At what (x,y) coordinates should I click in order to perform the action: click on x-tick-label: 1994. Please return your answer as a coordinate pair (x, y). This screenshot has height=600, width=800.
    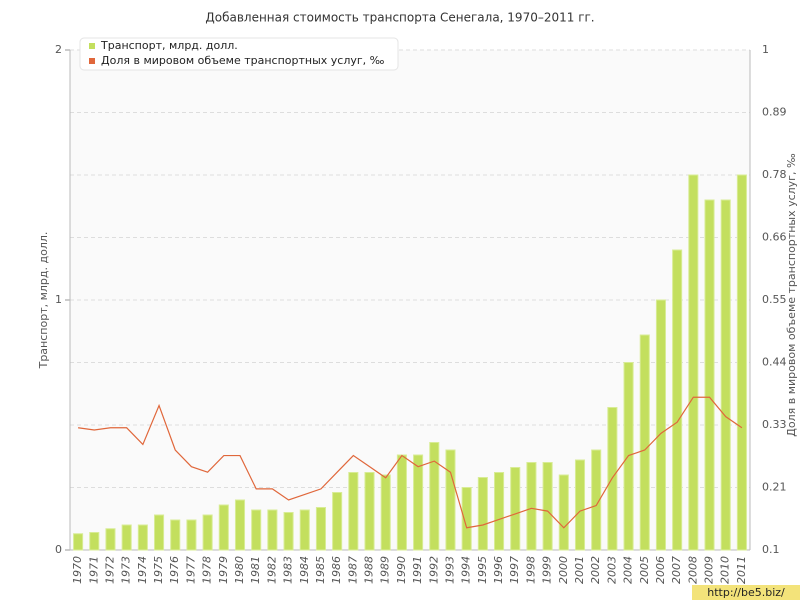
    Looking at the image, I should click on (466, 570).